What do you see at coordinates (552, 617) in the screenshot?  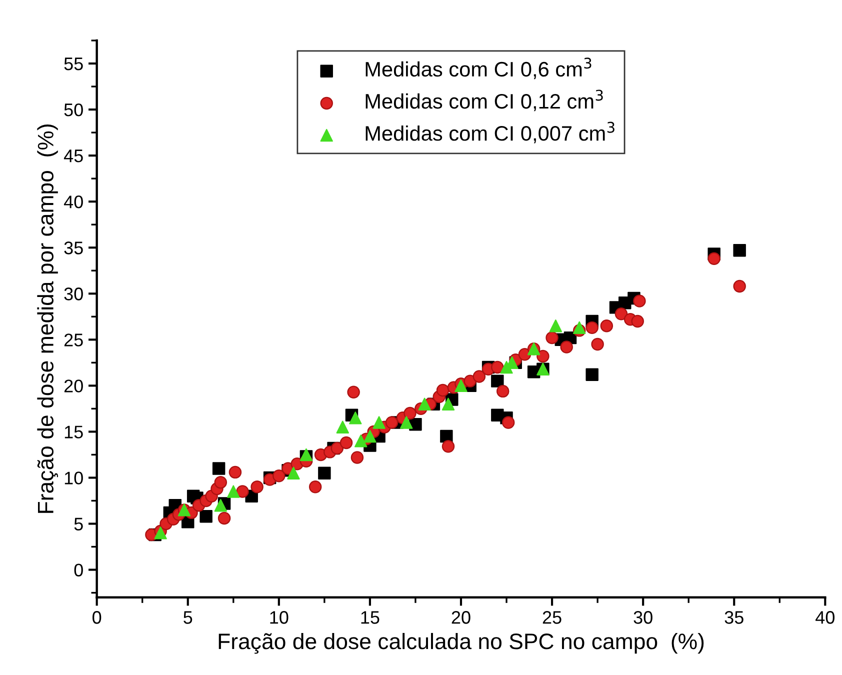 I see `x-tick-label: 25` at bounding box center [552, 617].